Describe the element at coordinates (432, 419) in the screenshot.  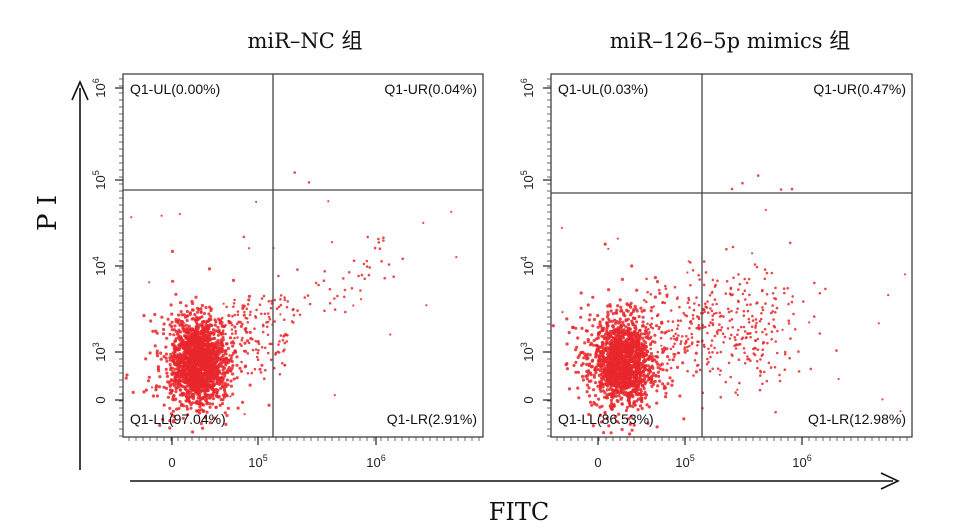
I see `quadrant-label-q1-lr: Q1-LR(2.91%)` at that location.